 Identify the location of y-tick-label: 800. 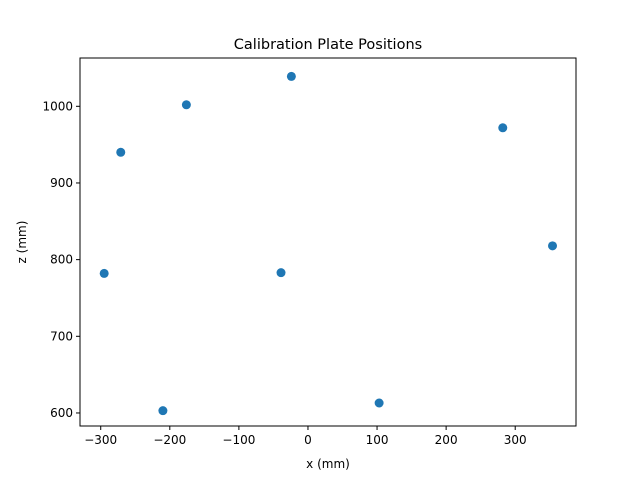
(61, 260).